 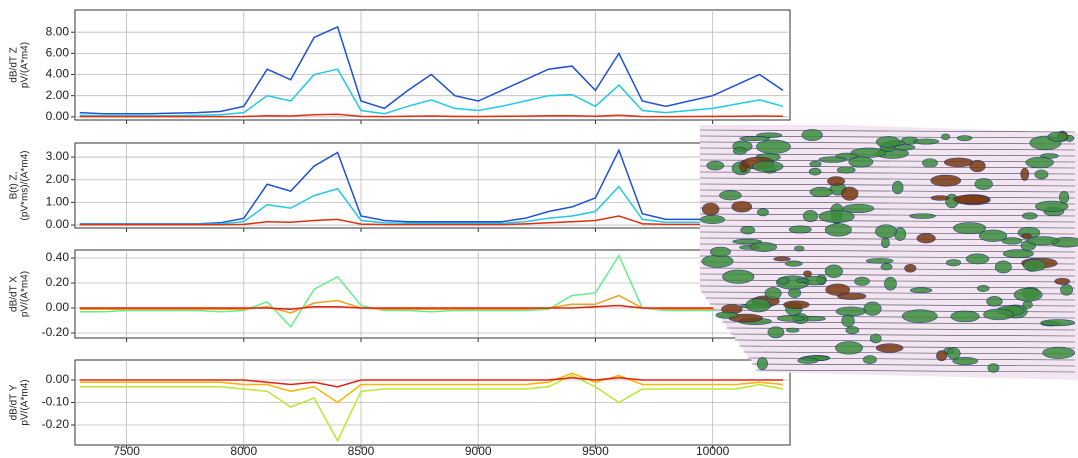 I want to click on y-axis-label: pV/(A*m4), so click(x=25, y=402).